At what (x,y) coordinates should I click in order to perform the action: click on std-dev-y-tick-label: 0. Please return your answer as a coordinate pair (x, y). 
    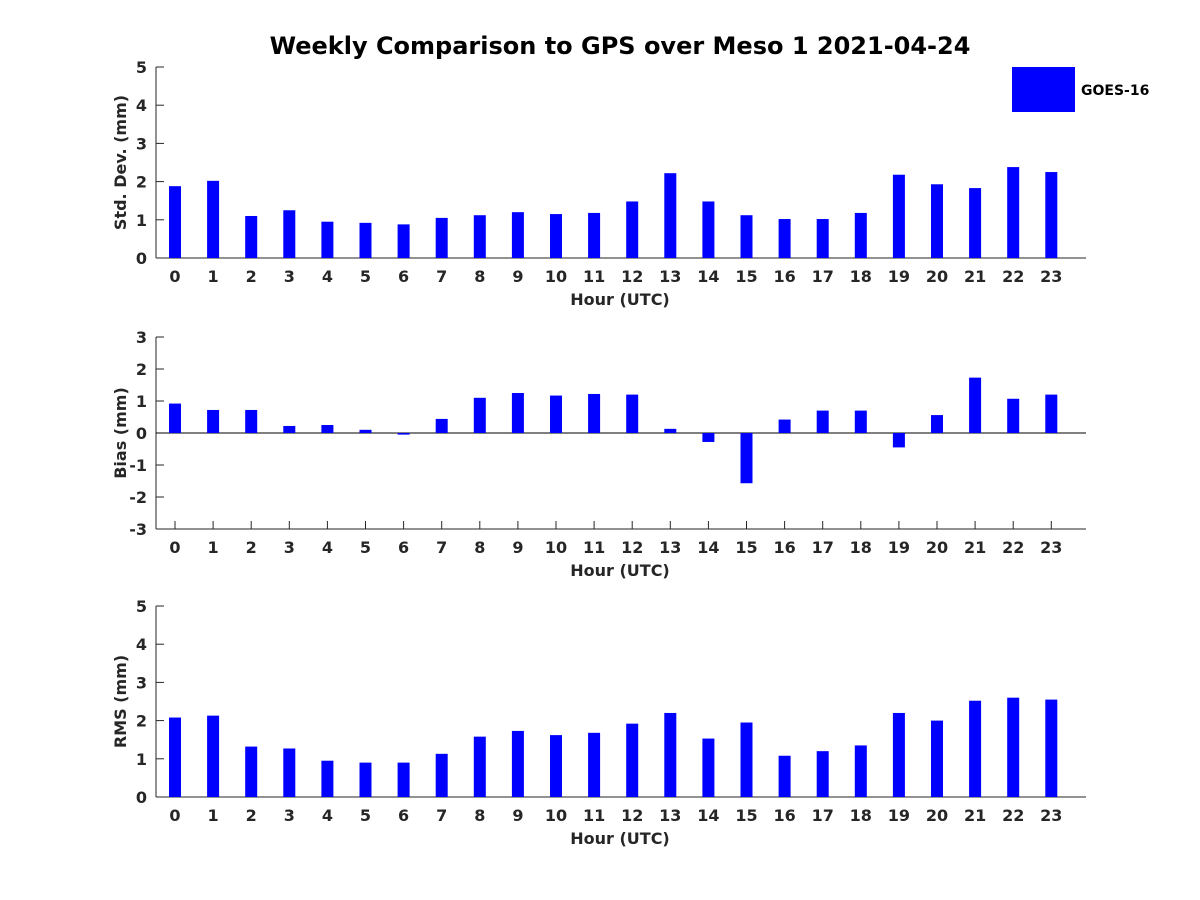
    Looking at the image, I should click on (141, 258).